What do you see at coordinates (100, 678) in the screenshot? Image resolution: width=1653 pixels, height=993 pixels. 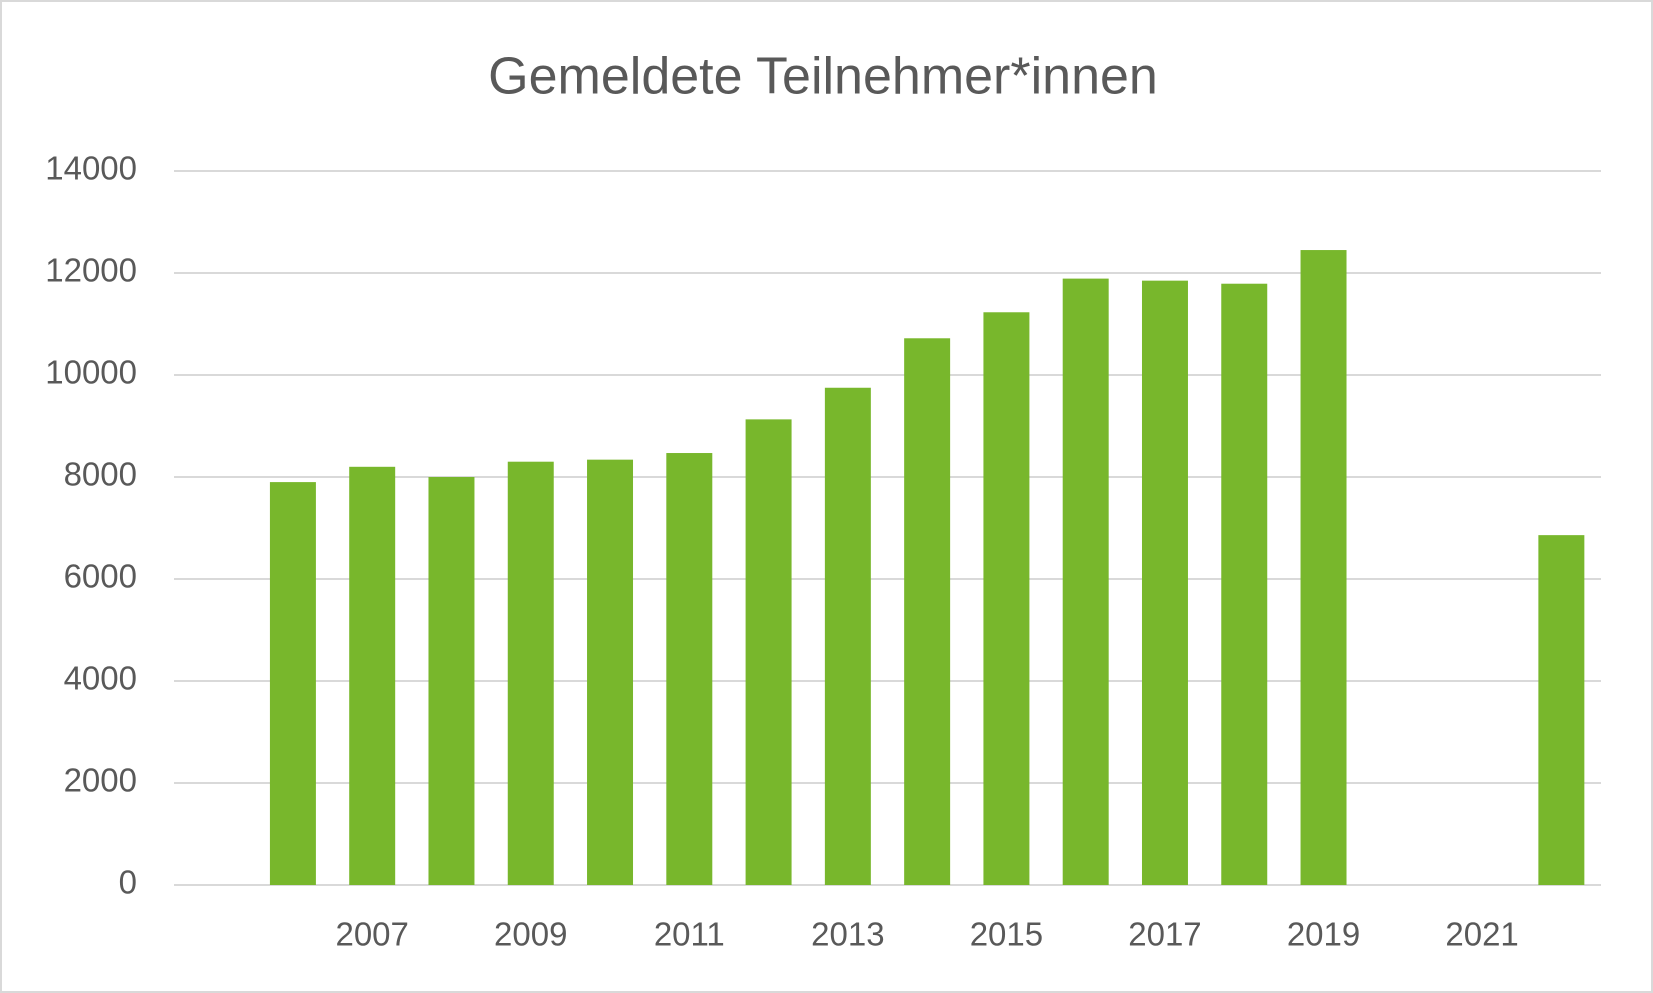 I see `y-tick-label: 4000` at bounding box center [100, 678].